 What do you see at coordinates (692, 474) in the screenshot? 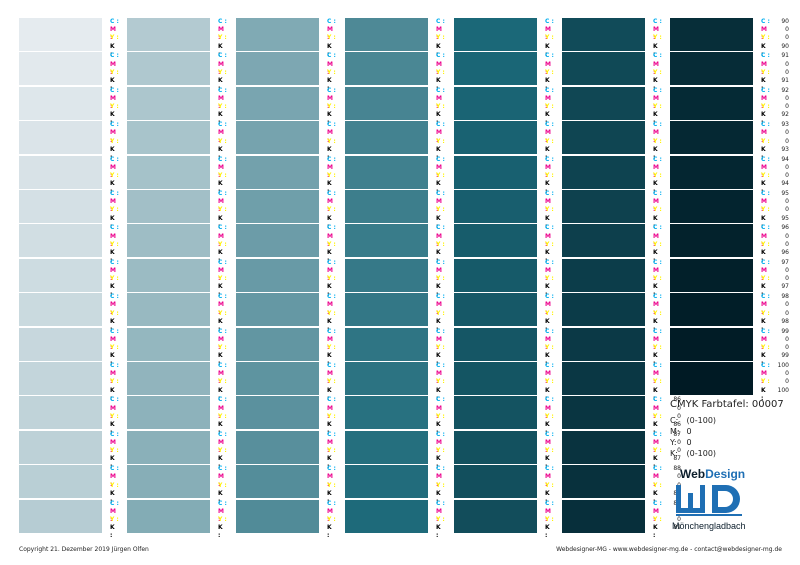
I see `logo-top-web: Web` at bounding box center [692, 474].